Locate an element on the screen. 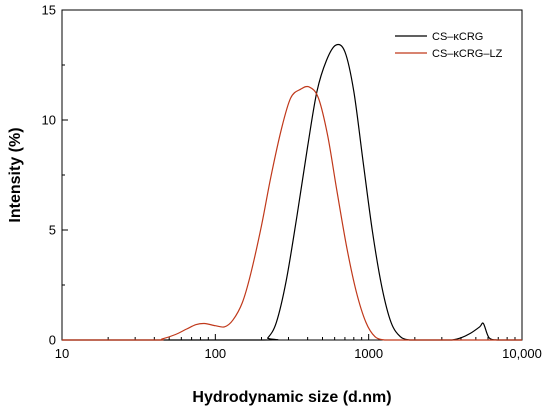  y-tick-label: 0 is located at coordinates (52, 340).